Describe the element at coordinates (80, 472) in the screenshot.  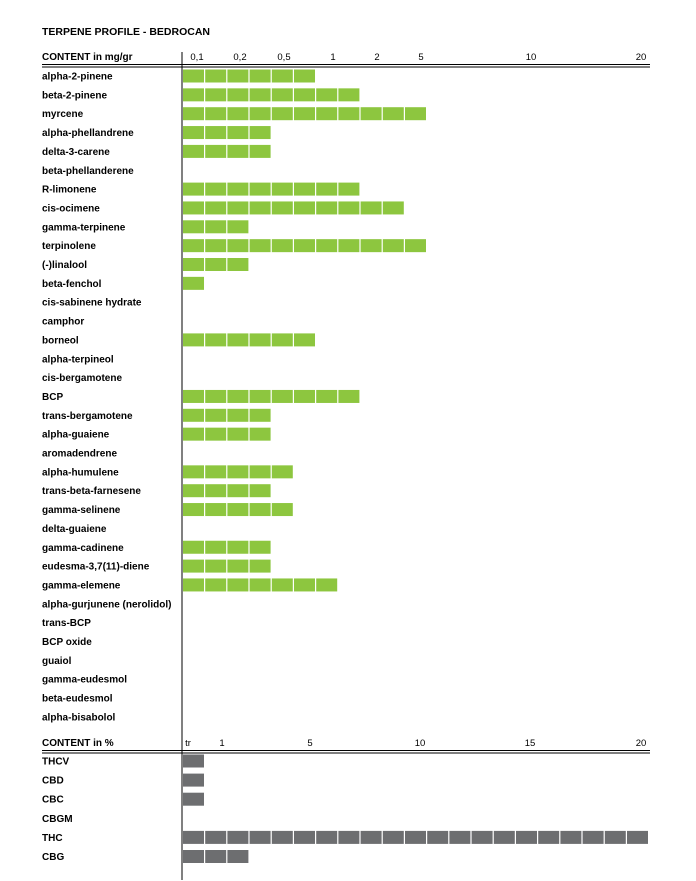
I see `terpene-category-label: alpha-humulene` at that location.